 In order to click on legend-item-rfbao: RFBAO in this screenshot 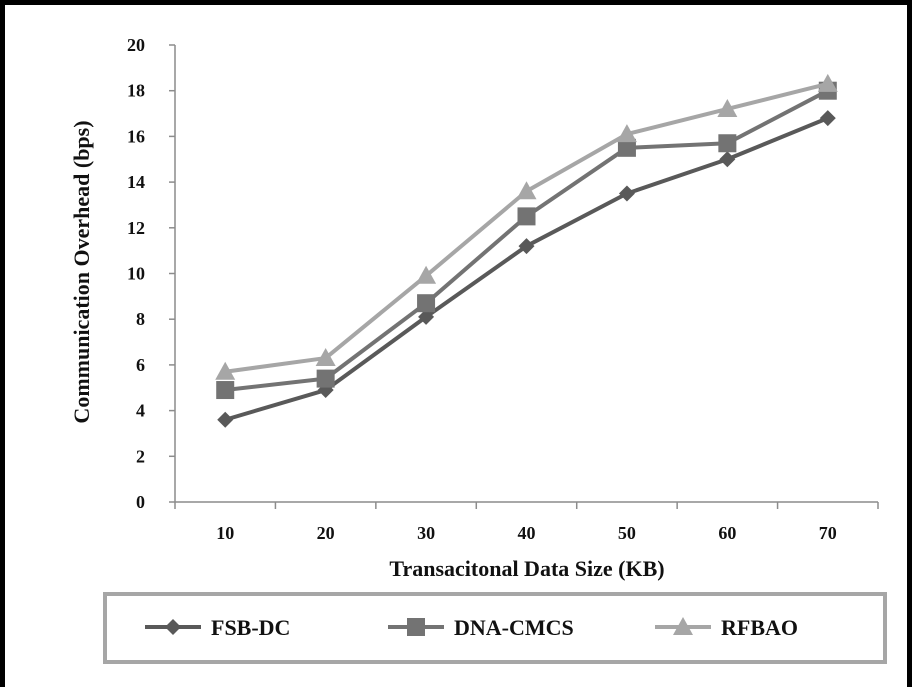, I will do `click(726, 627)`.